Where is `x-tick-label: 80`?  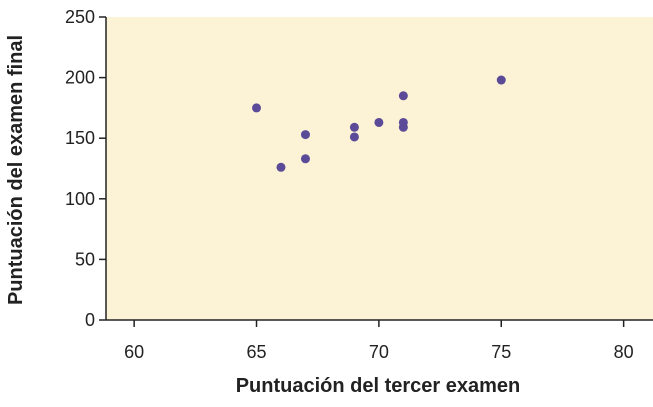
x-tick-label: 80 is located at coordinates (624, 352).